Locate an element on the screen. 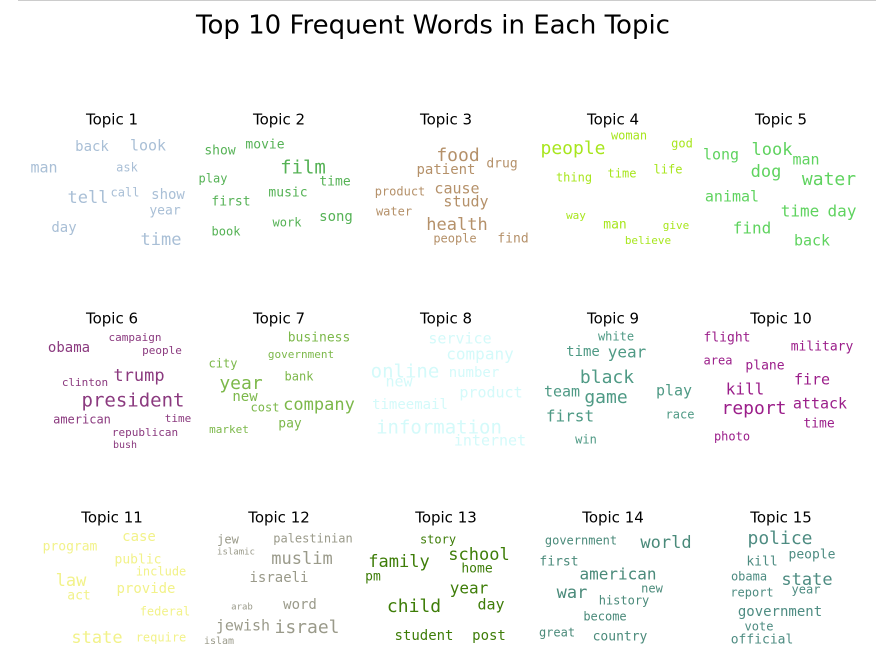 This screenshot has width=876, height=661. word: photo is located at coordinates (732, 437).